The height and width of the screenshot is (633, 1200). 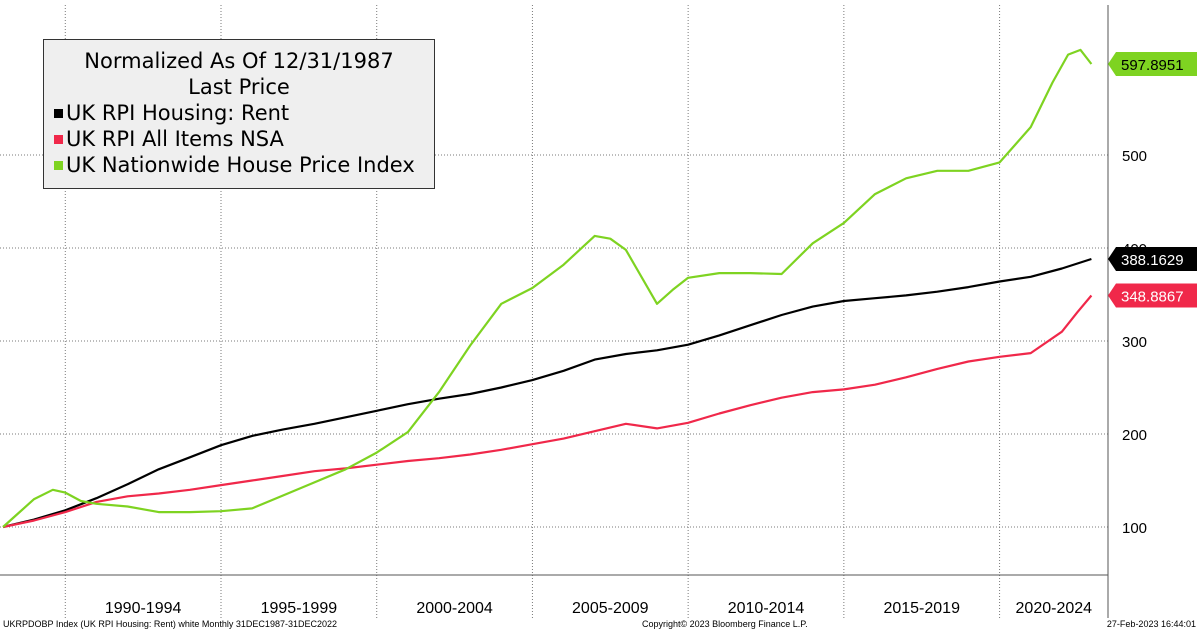 What do you see at coordinates (58, 165) in the screenshot?
I see `legend-swatch-house-price` at bounding box center [58, 165].